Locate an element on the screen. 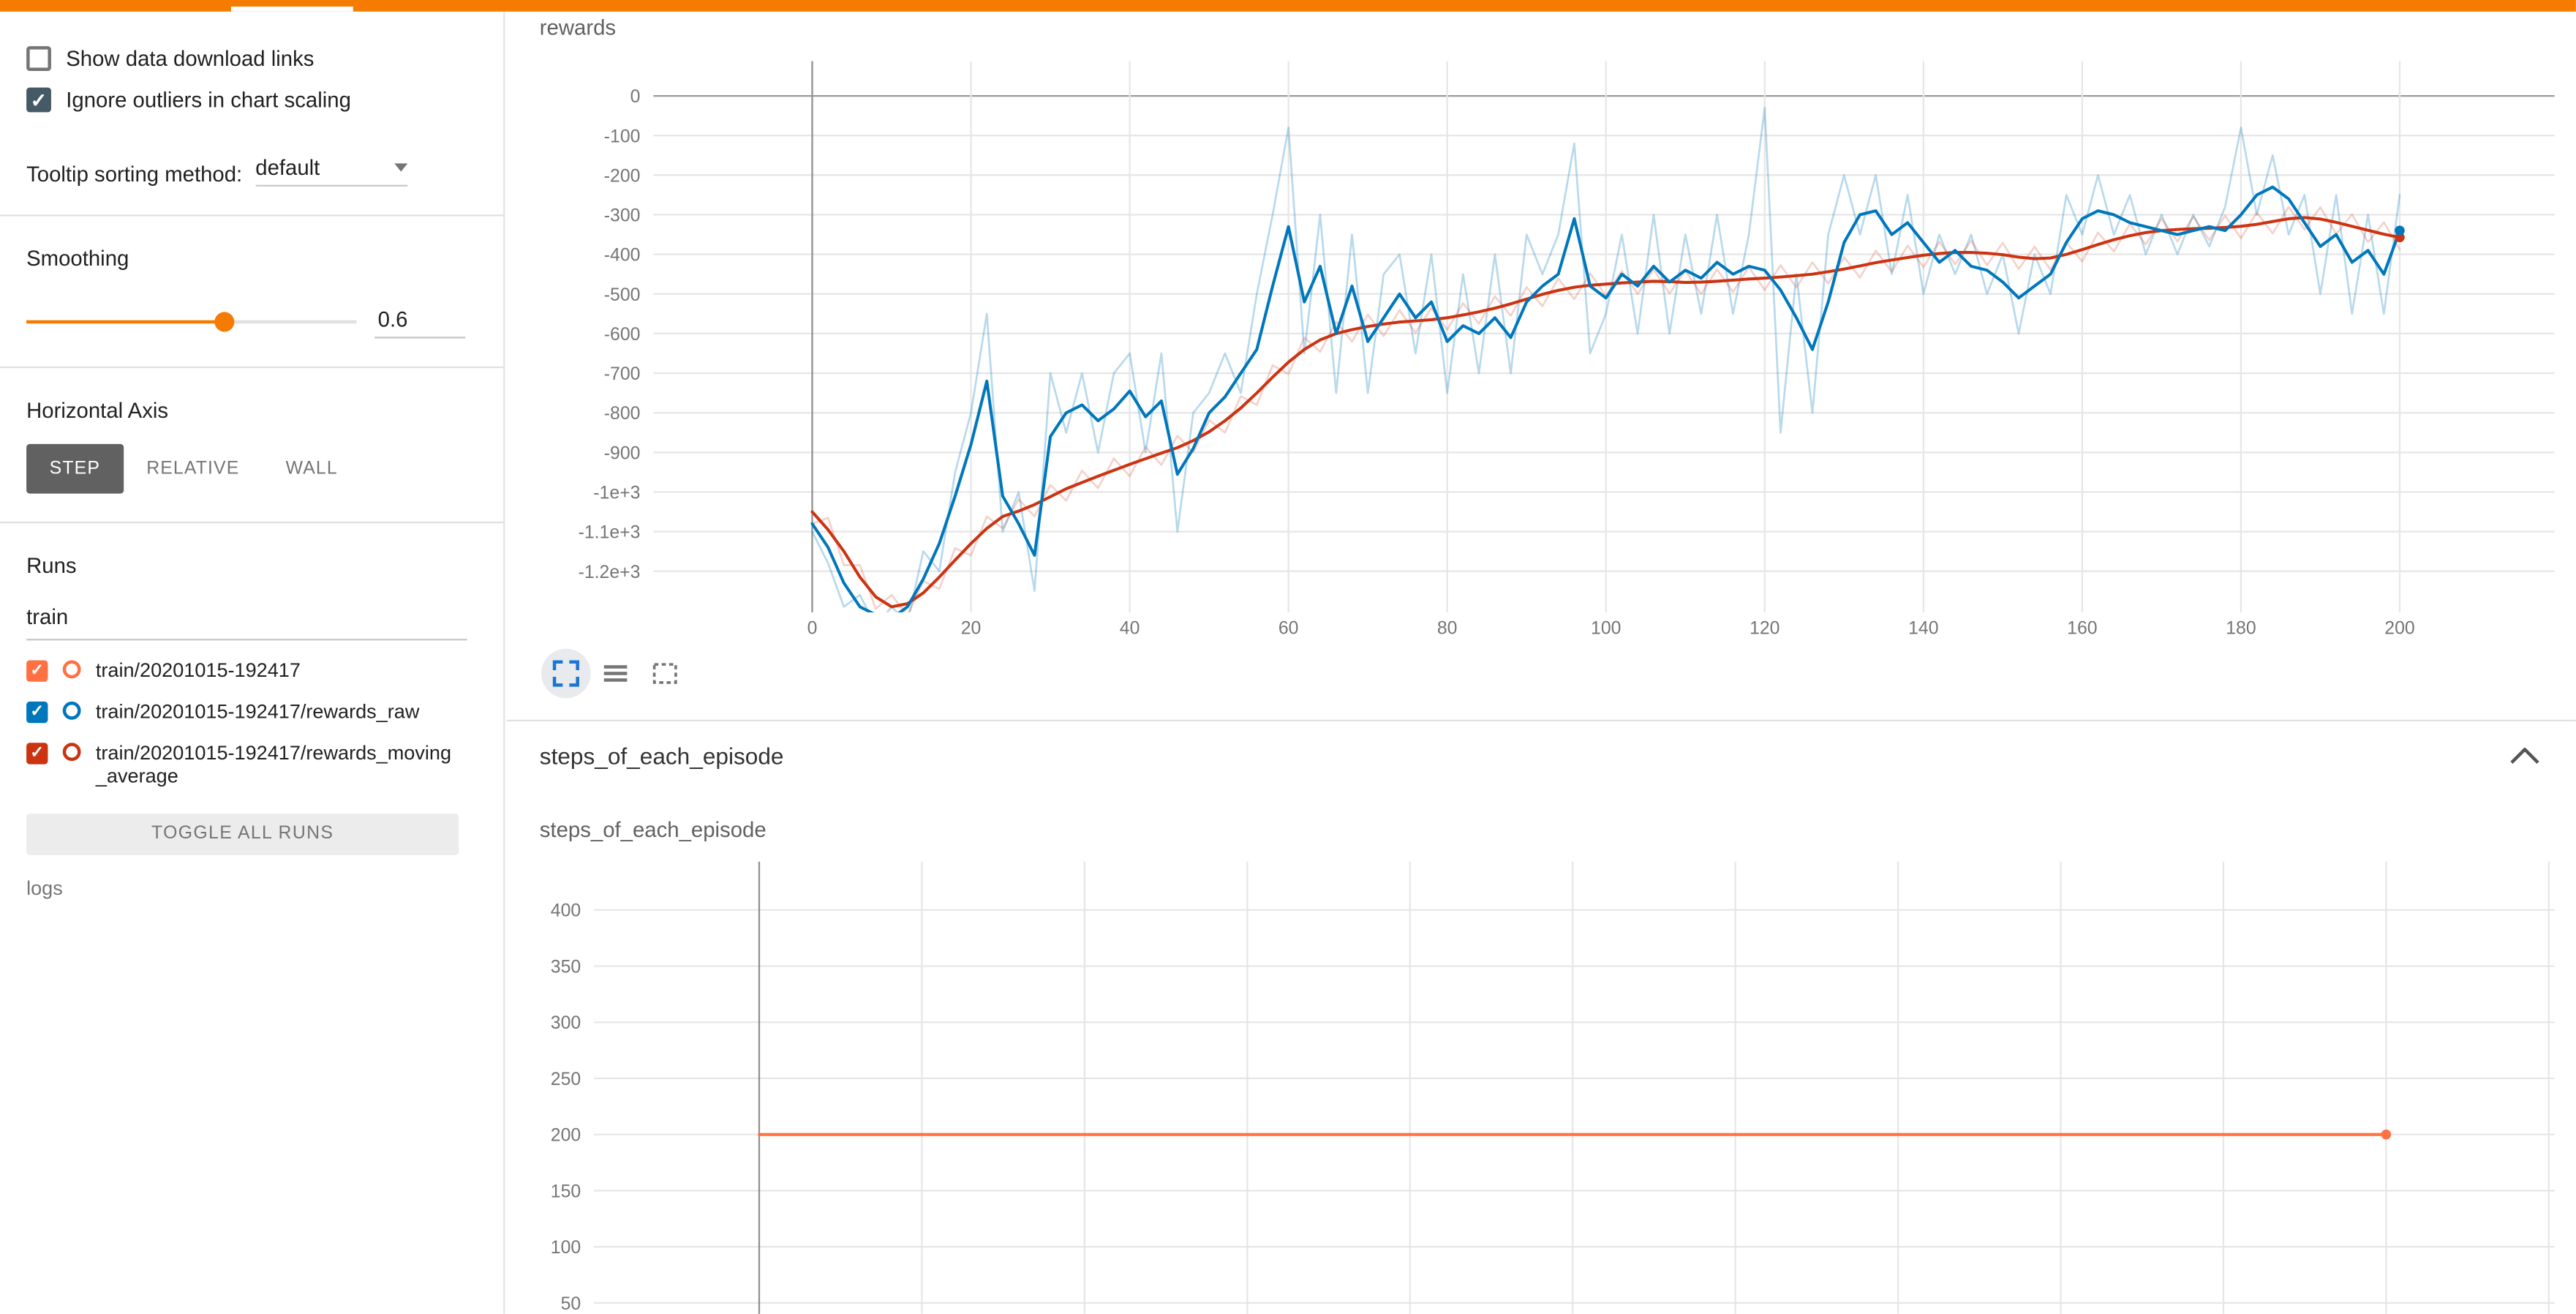  active-tab-indicator is located at coordinates (291, 9).